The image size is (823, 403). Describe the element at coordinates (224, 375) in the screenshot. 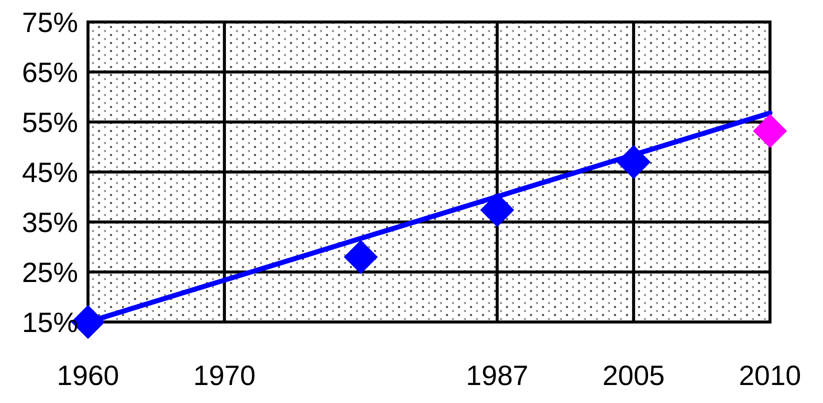

I see `x-tick-label: 1970` at that location.